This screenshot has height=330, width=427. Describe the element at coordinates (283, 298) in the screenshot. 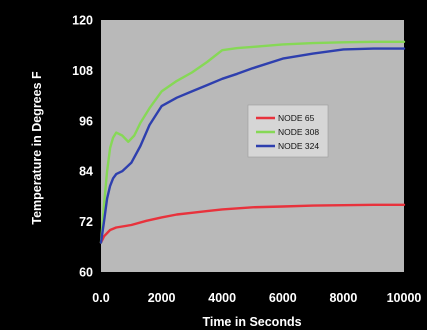

I see `x-tick-label: 6000` at that location.